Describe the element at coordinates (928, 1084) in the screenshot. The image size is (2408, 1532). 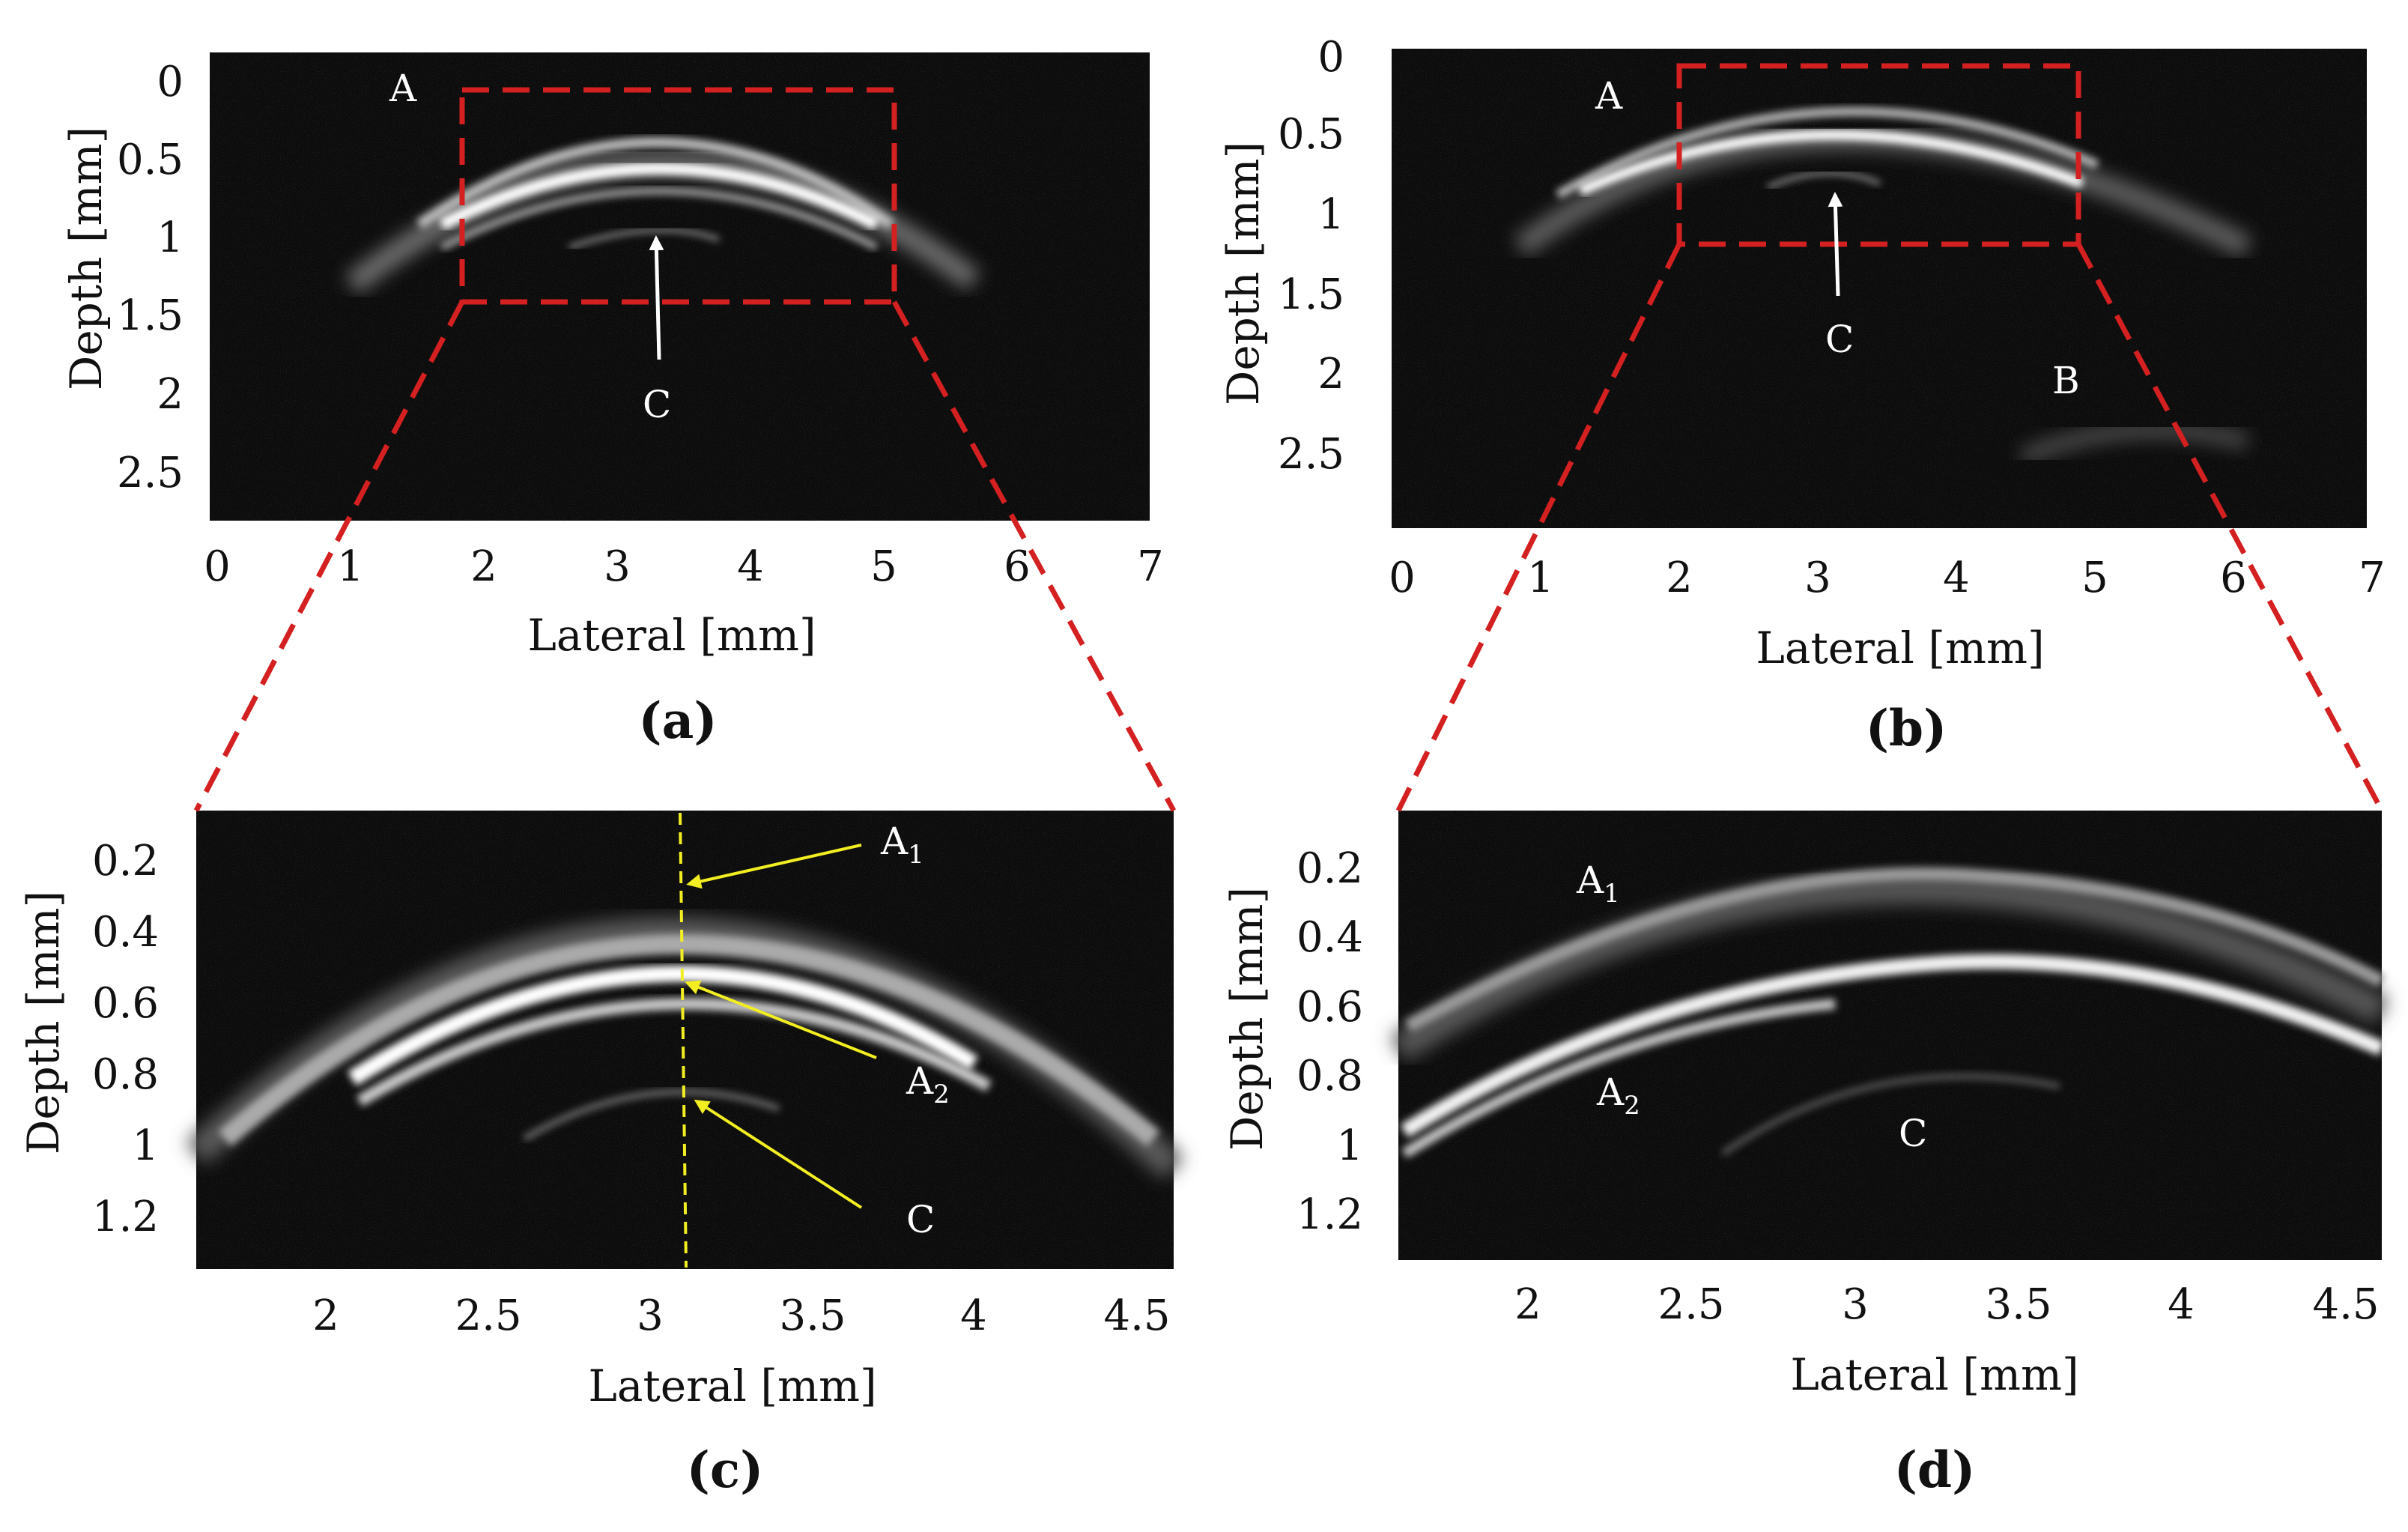
I see `label-c-A2: A2` at that location.